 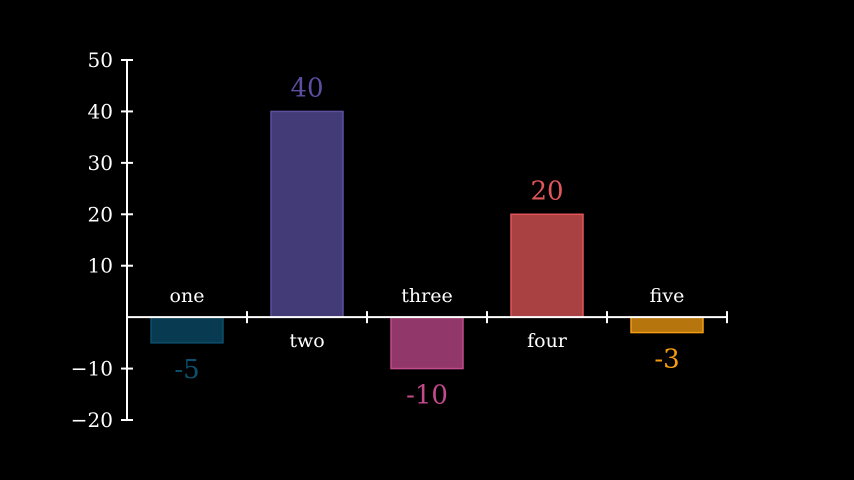 I want to click on bar-three, so click(x=427, y=343).